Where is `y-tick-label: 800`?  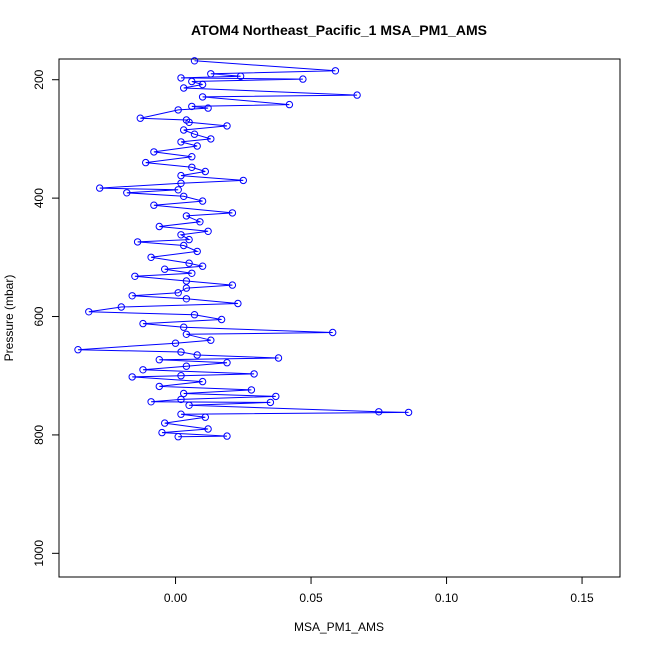 y-tick-label: 800 is located at coordinates (39, 435).